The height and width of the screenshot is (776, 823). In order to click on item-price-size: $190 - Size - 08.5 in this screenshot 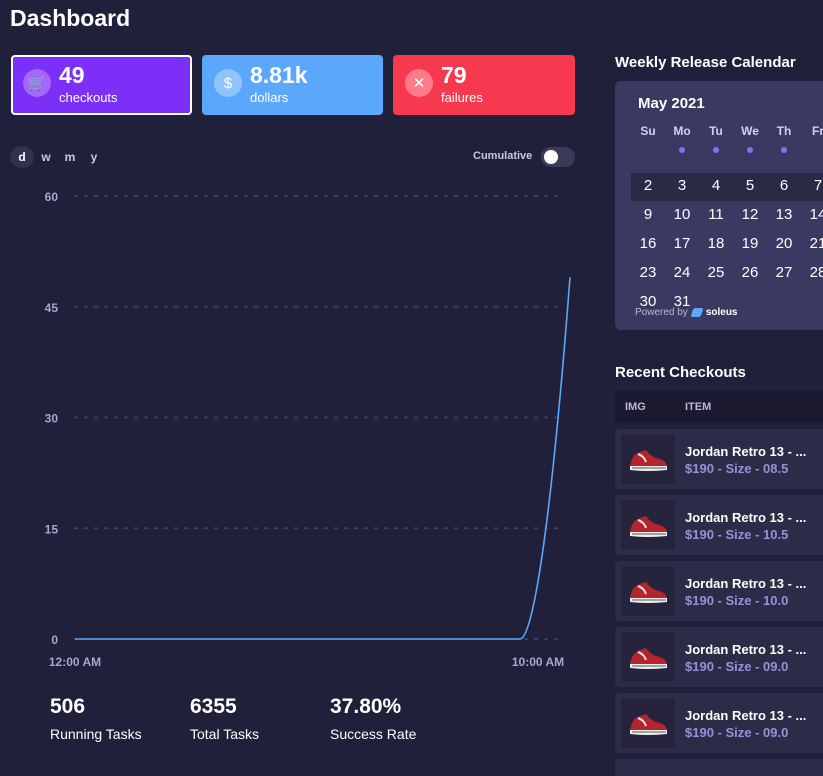, I will do `click(737, 468)`.